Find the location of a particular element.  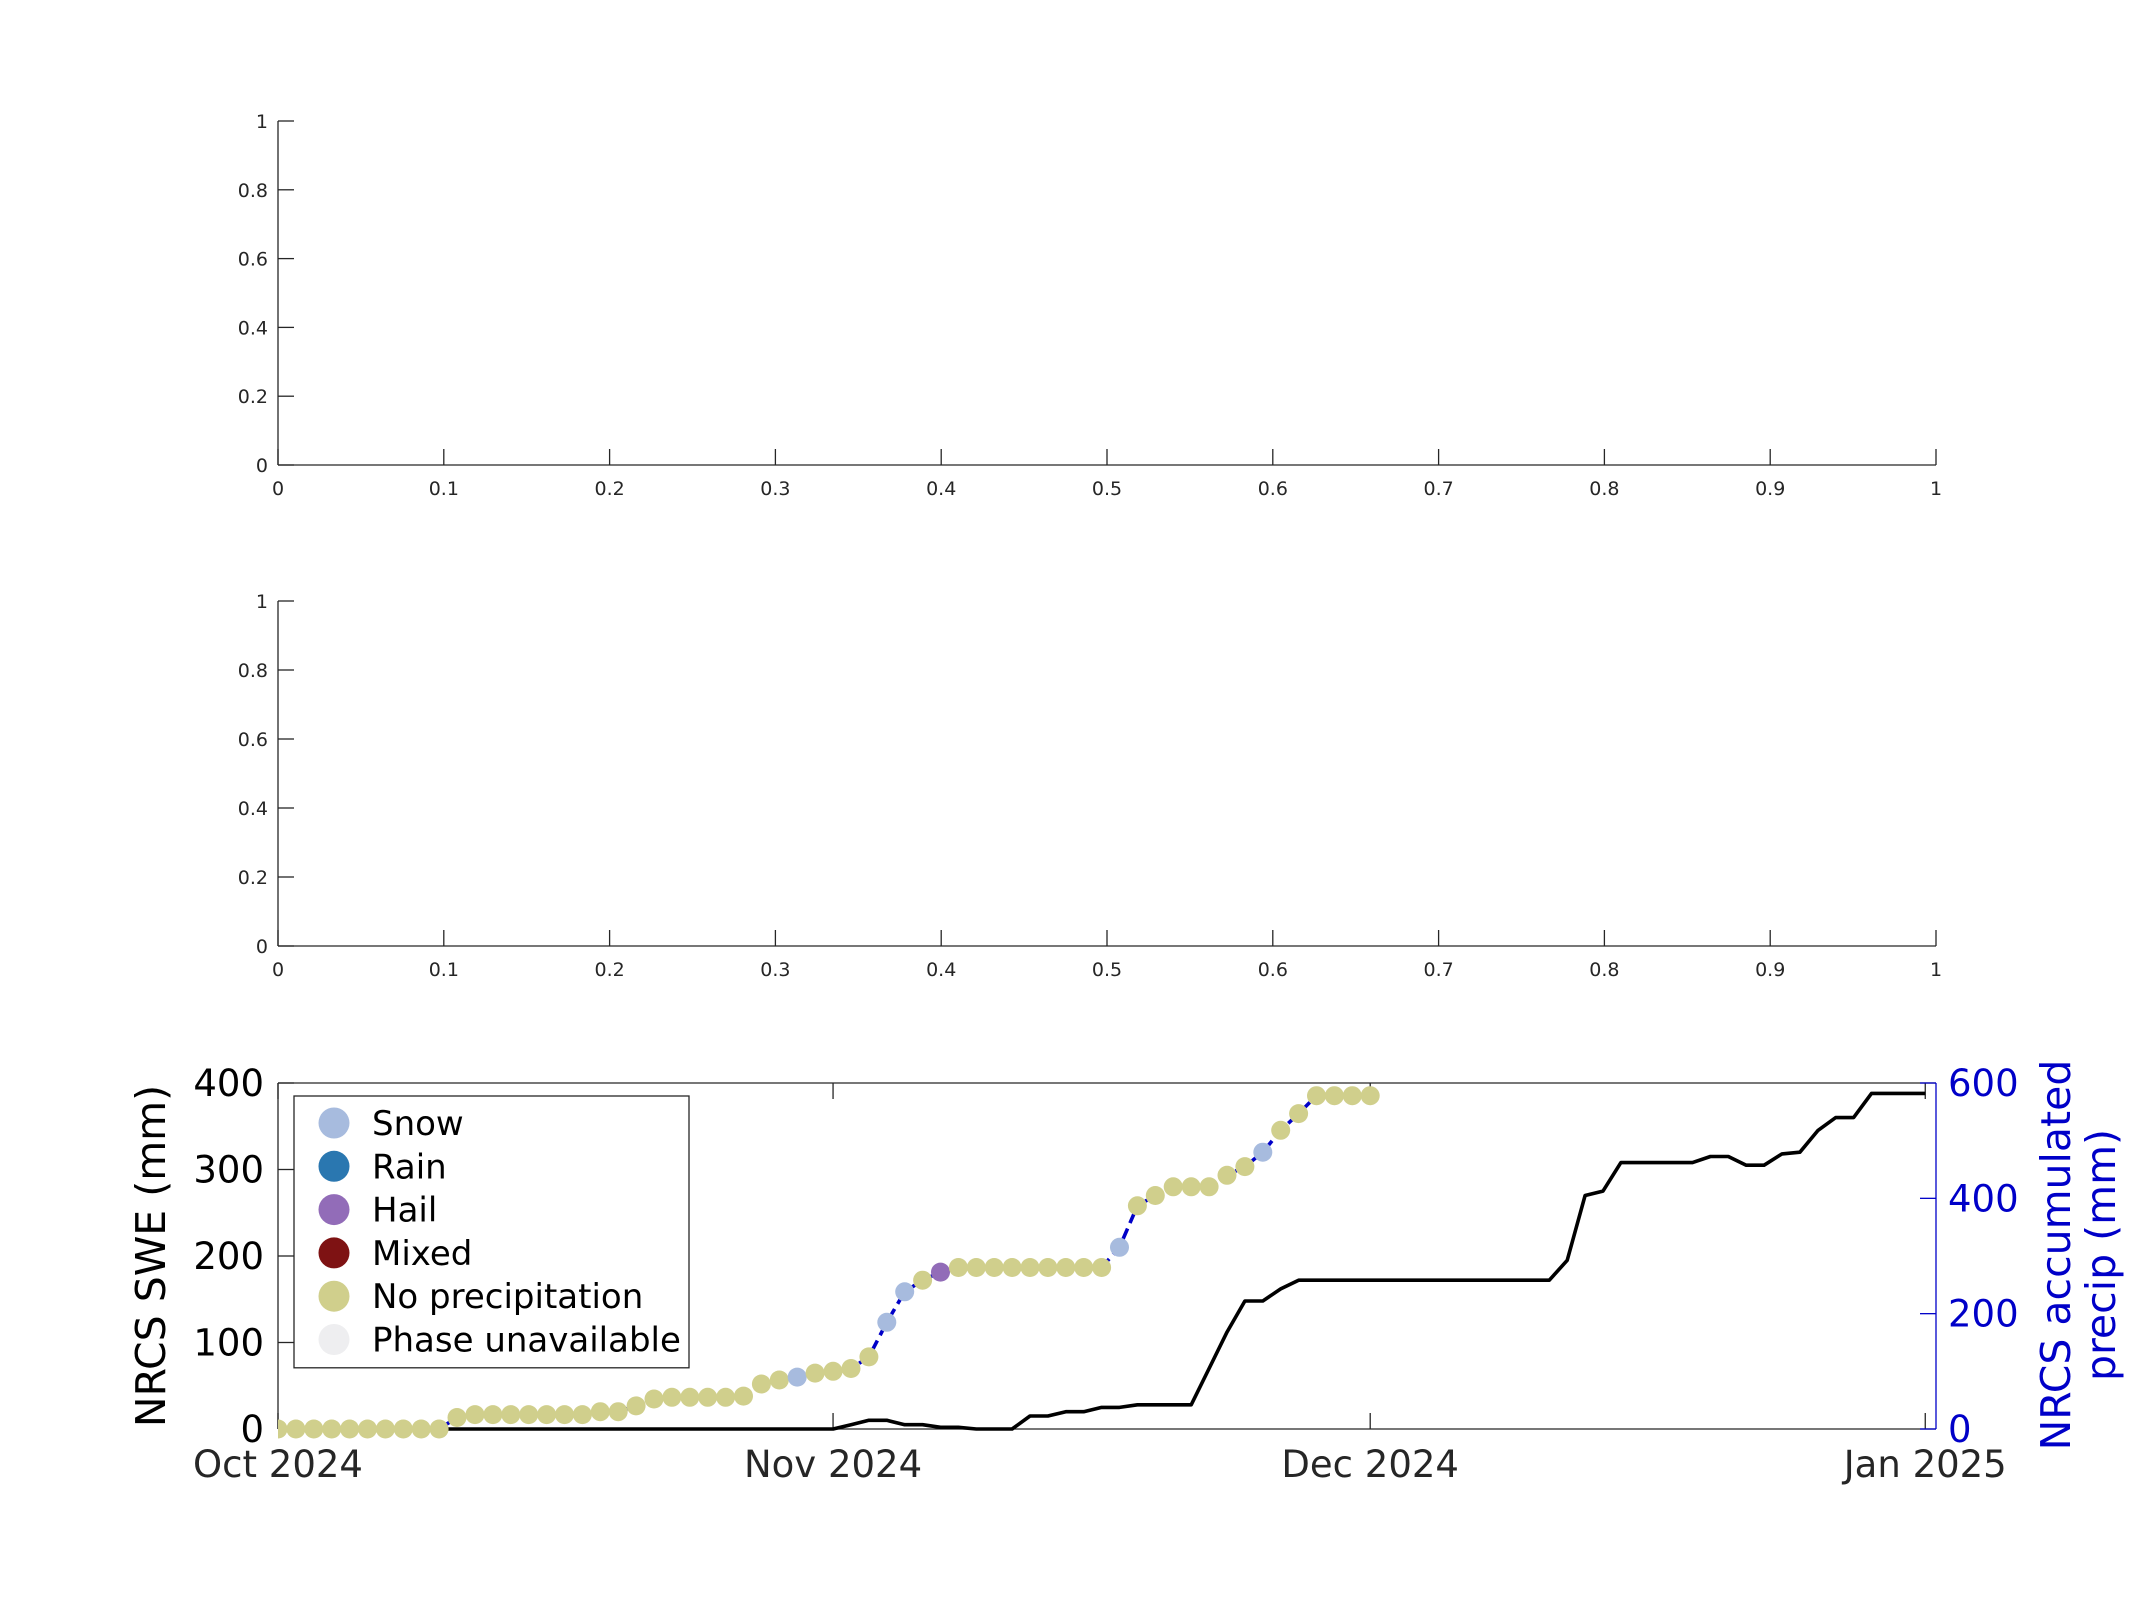

x-tick-label: Jan 2025 is located at coordinates (1924, 1464).